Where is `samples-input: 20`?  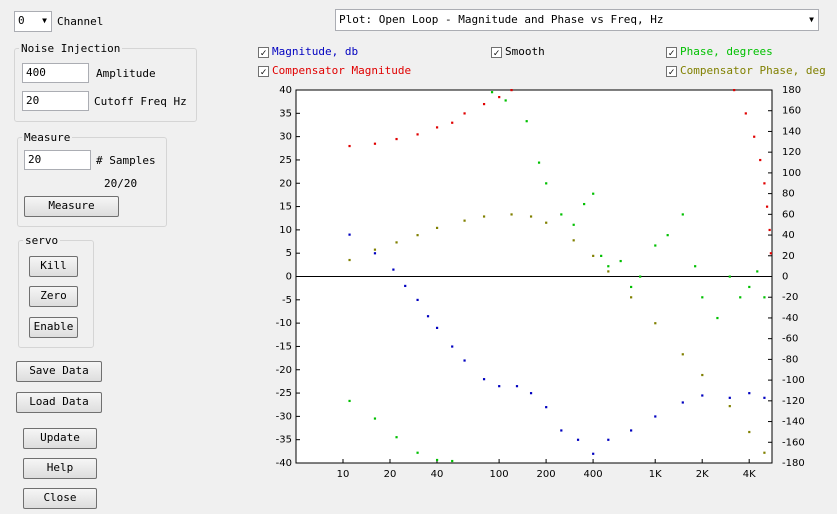
samples-input: 20 is located at coordinates (57, 160).